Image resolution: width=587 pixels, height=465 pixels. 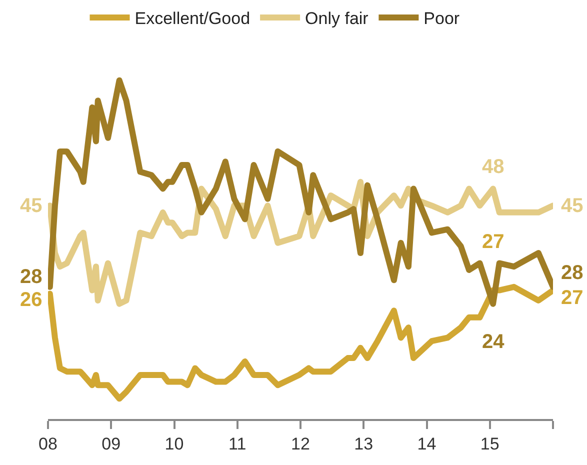 What do you see at coordinates (111, 444) in the screenshot?
I see `x-tick-label: 09` at bounding box center [111, 444].